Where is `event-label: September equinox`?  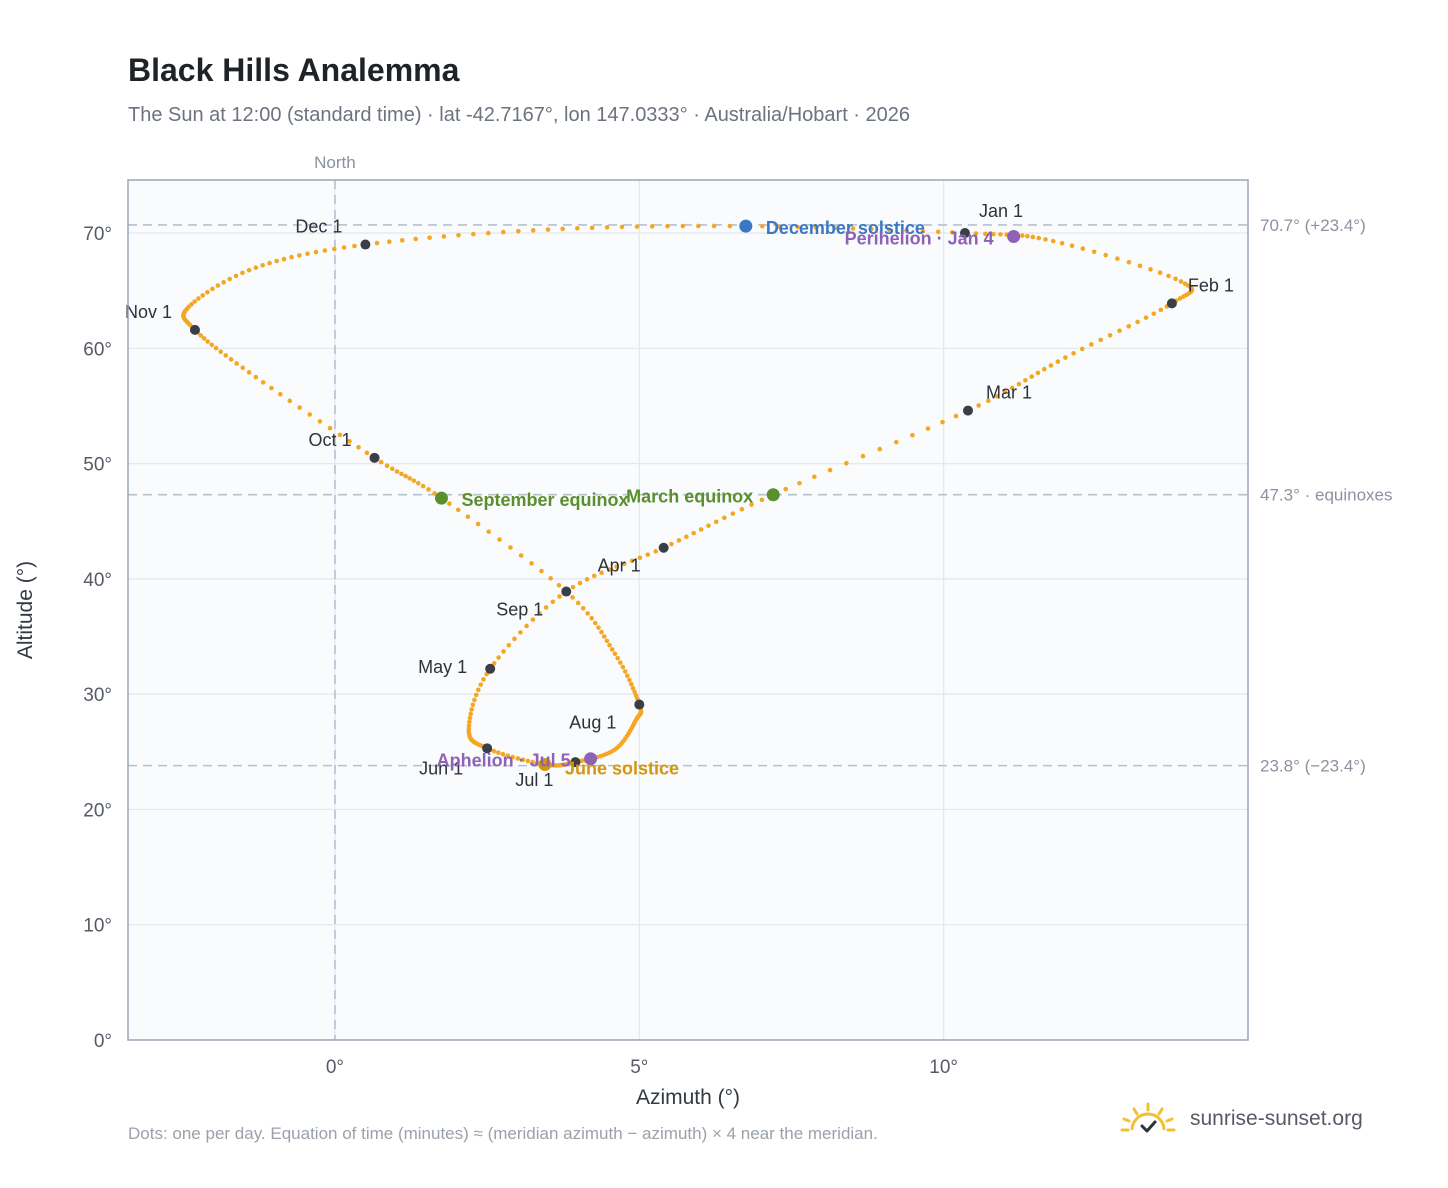 event-label: September equinox is located at coordinates (544, 500).